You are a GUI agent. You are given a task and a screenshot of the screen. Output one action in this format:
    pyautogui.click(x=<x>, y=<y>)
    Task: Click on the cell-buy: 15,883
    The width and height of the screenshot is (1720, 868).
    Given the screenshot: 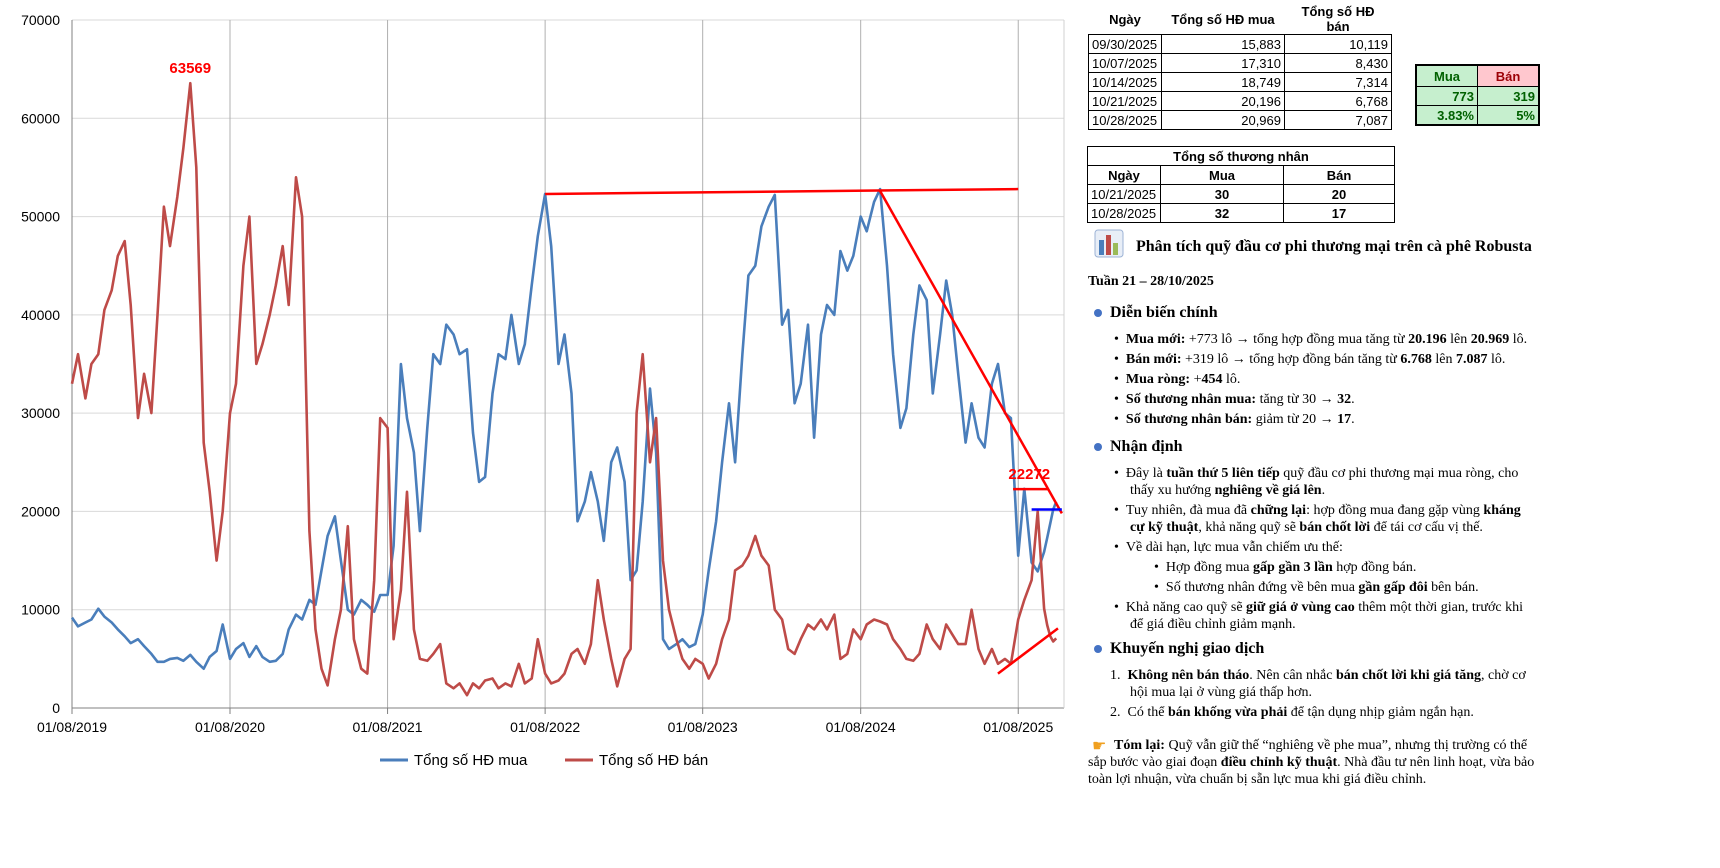 What is the action you would take?
    pyautogui.click(x=1223, y=44)
    